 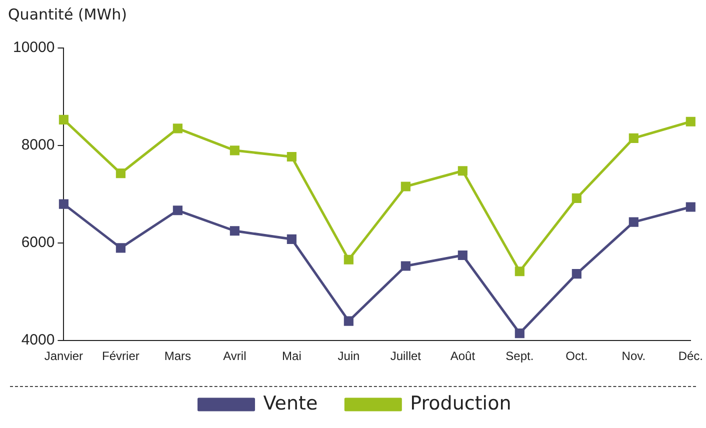 What do you see at coordinates (38, 145) in the screenshot?
I see `y-tick-label: 8000` at bounding box center [38, 145].